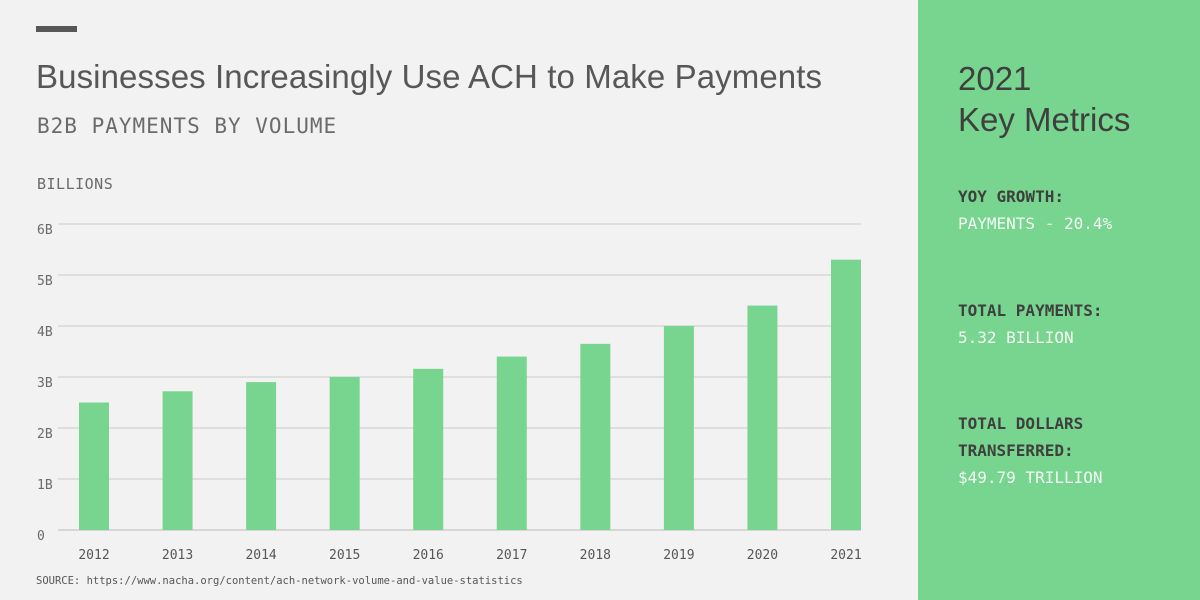  What do you see at coordinates (846, 394) in the screenshot?
I see `bar-2021` at bounding box center [846, 394].